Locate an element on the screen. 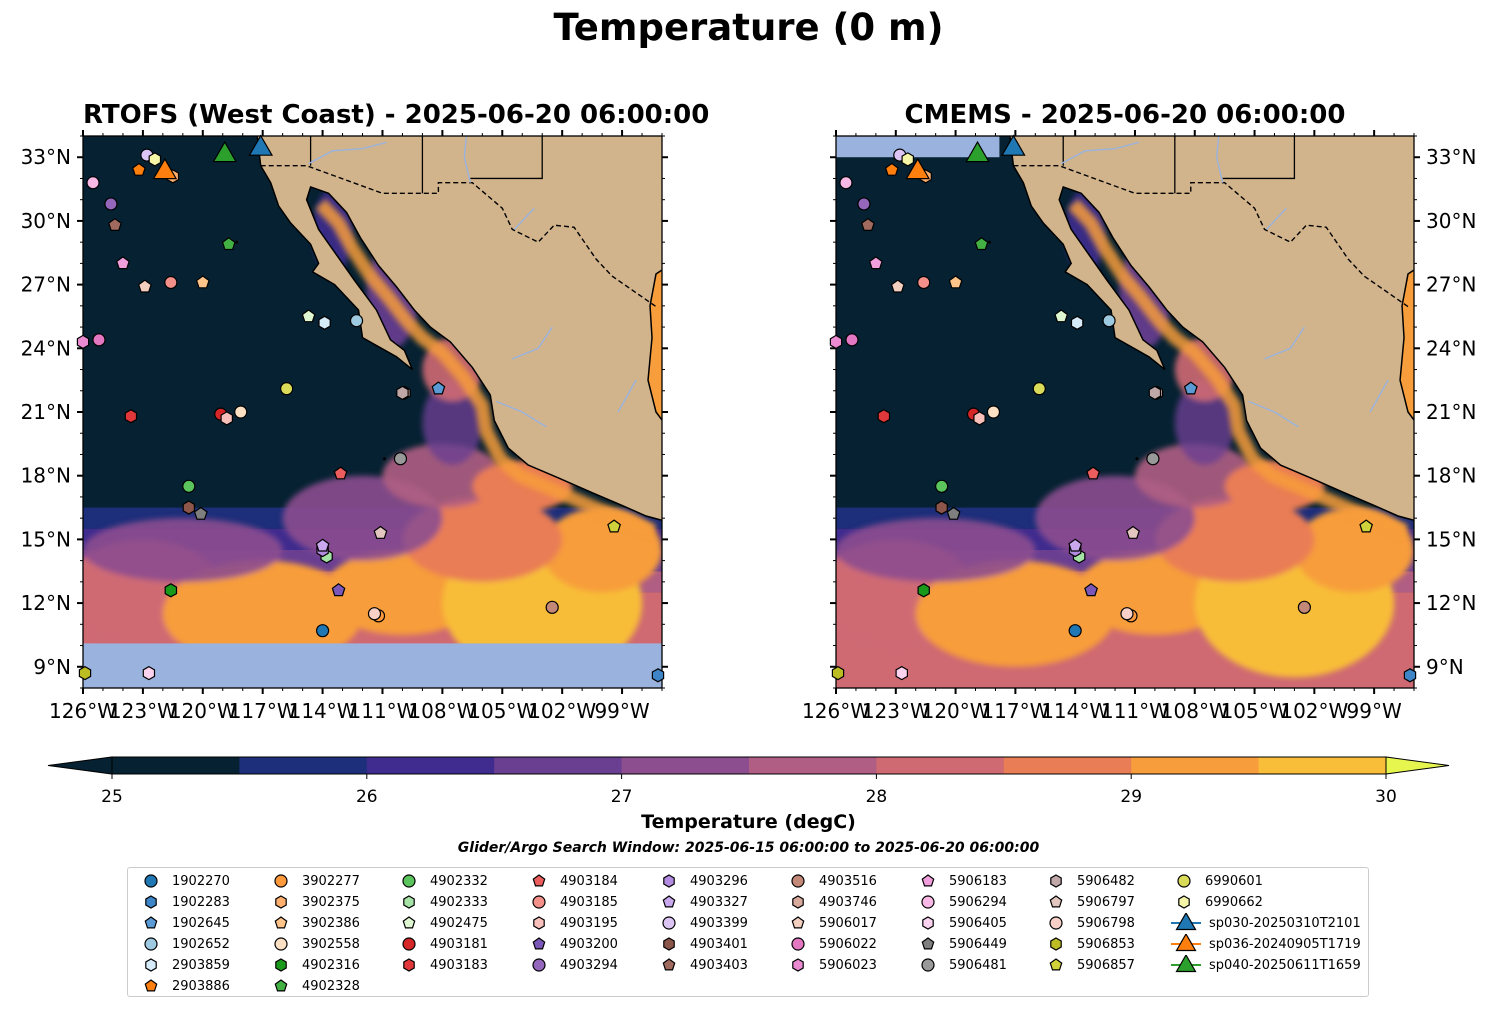  legend-item: 6990601 is located at coordinates (1217, 881).